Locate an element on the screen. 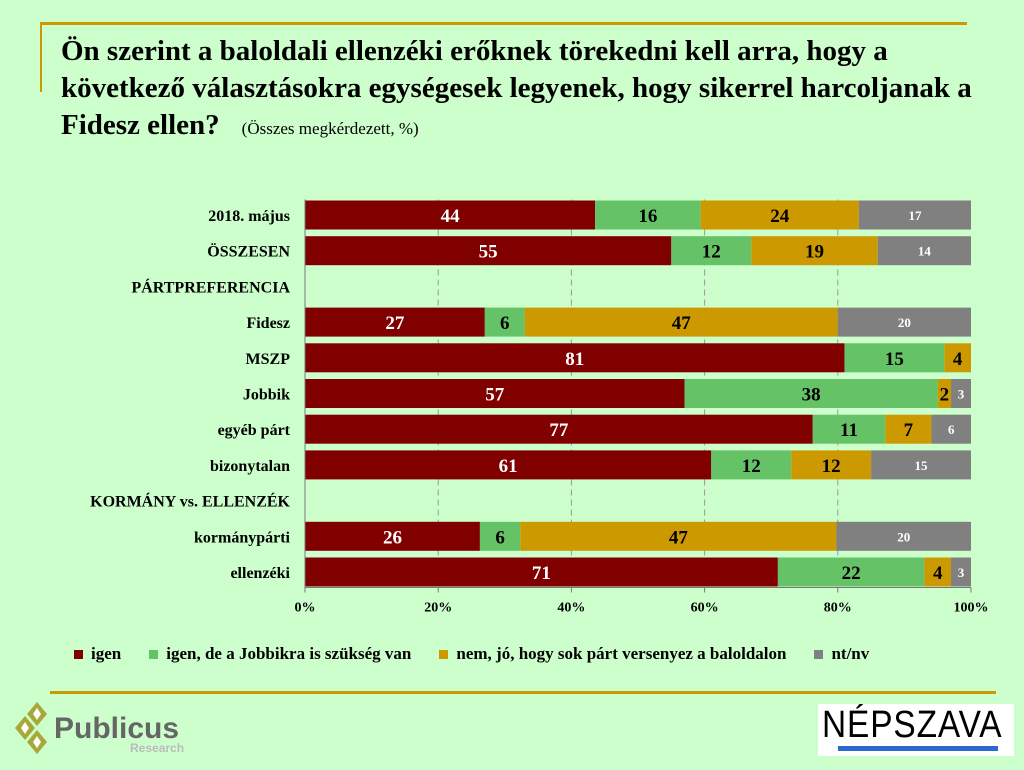 Image resolution: width=1024 pixels, height=770 pixels. data-label: 17 is located at coordinates (915, 215).